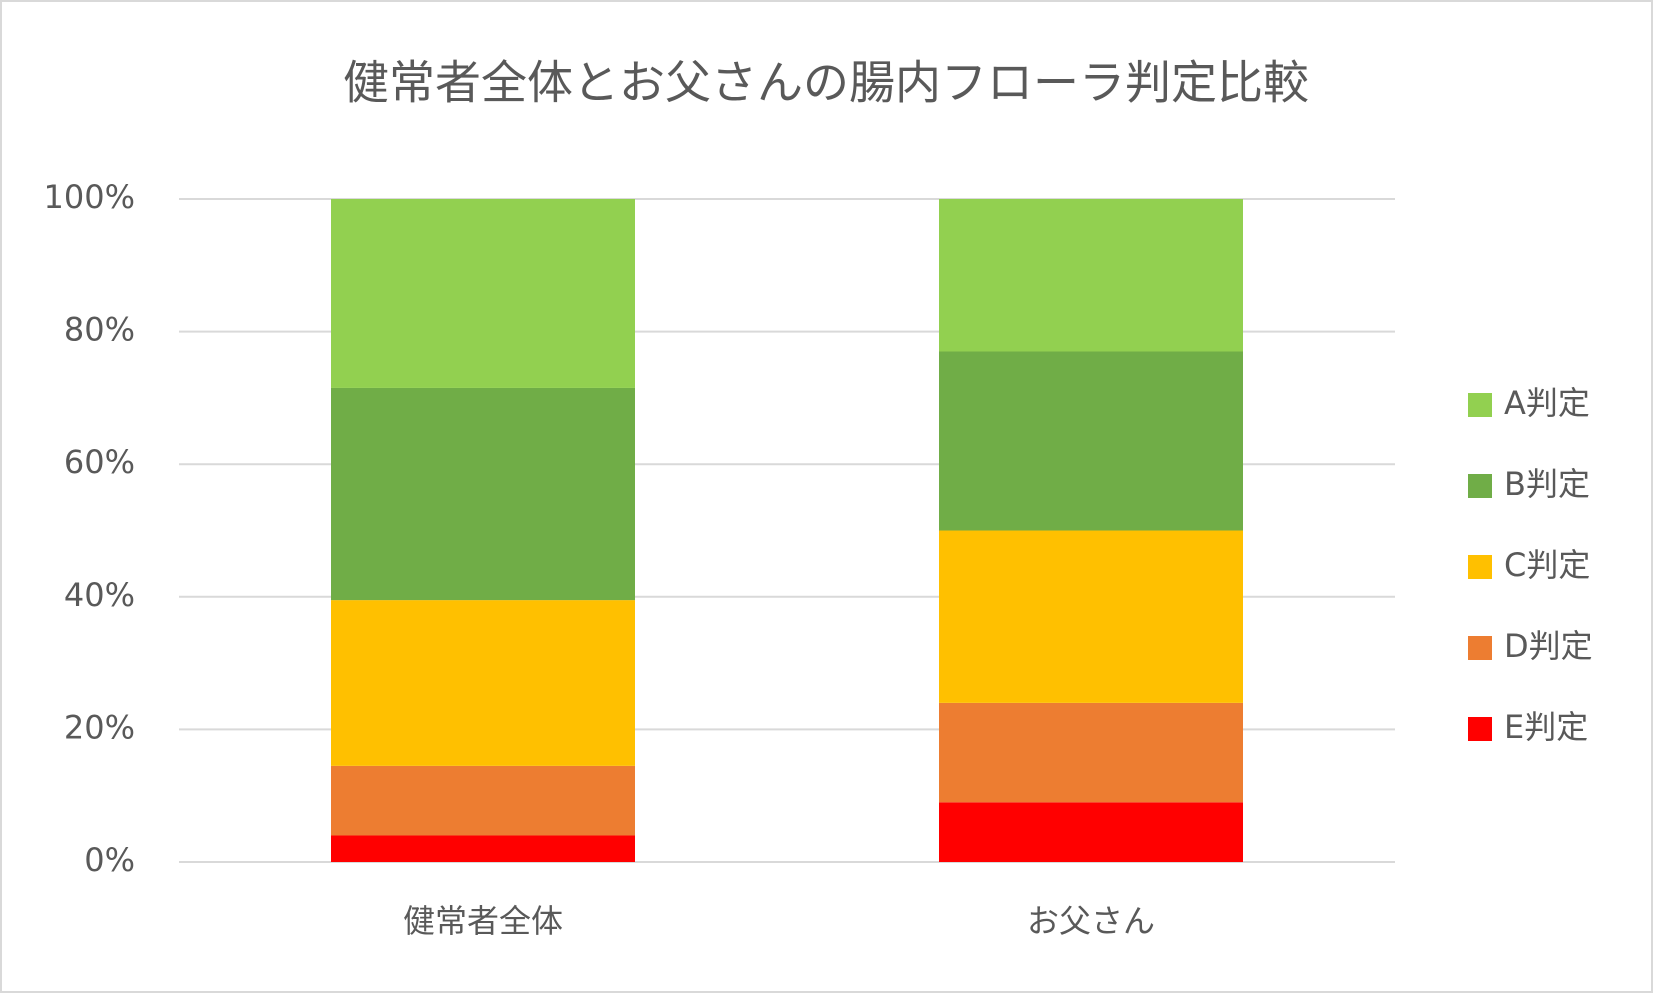 Image resolution: width=1653 pixels, height=993 pixels. I want to click on x-tick-label: お父さん, so click(1091, 921).